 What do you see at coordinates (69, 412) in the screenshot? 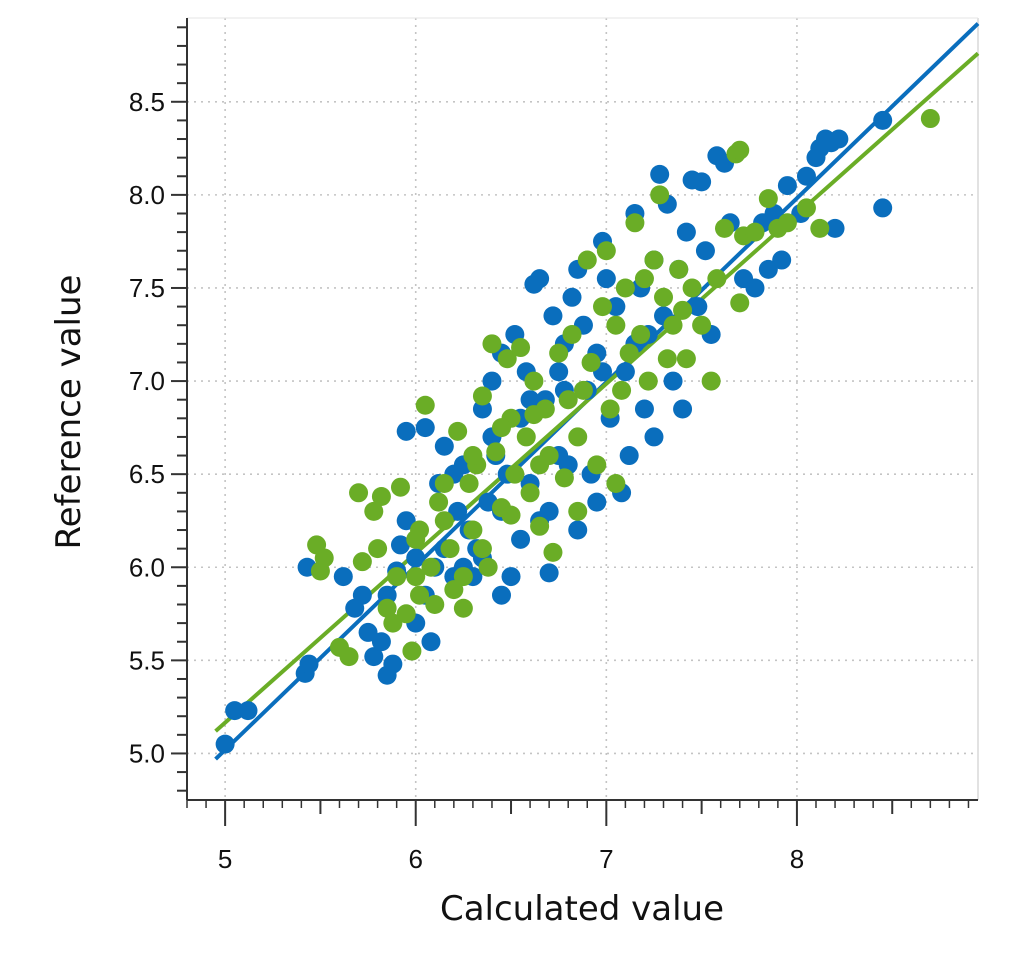
I see `y-axis-title: Reference value` at bounding box center [69, 412].